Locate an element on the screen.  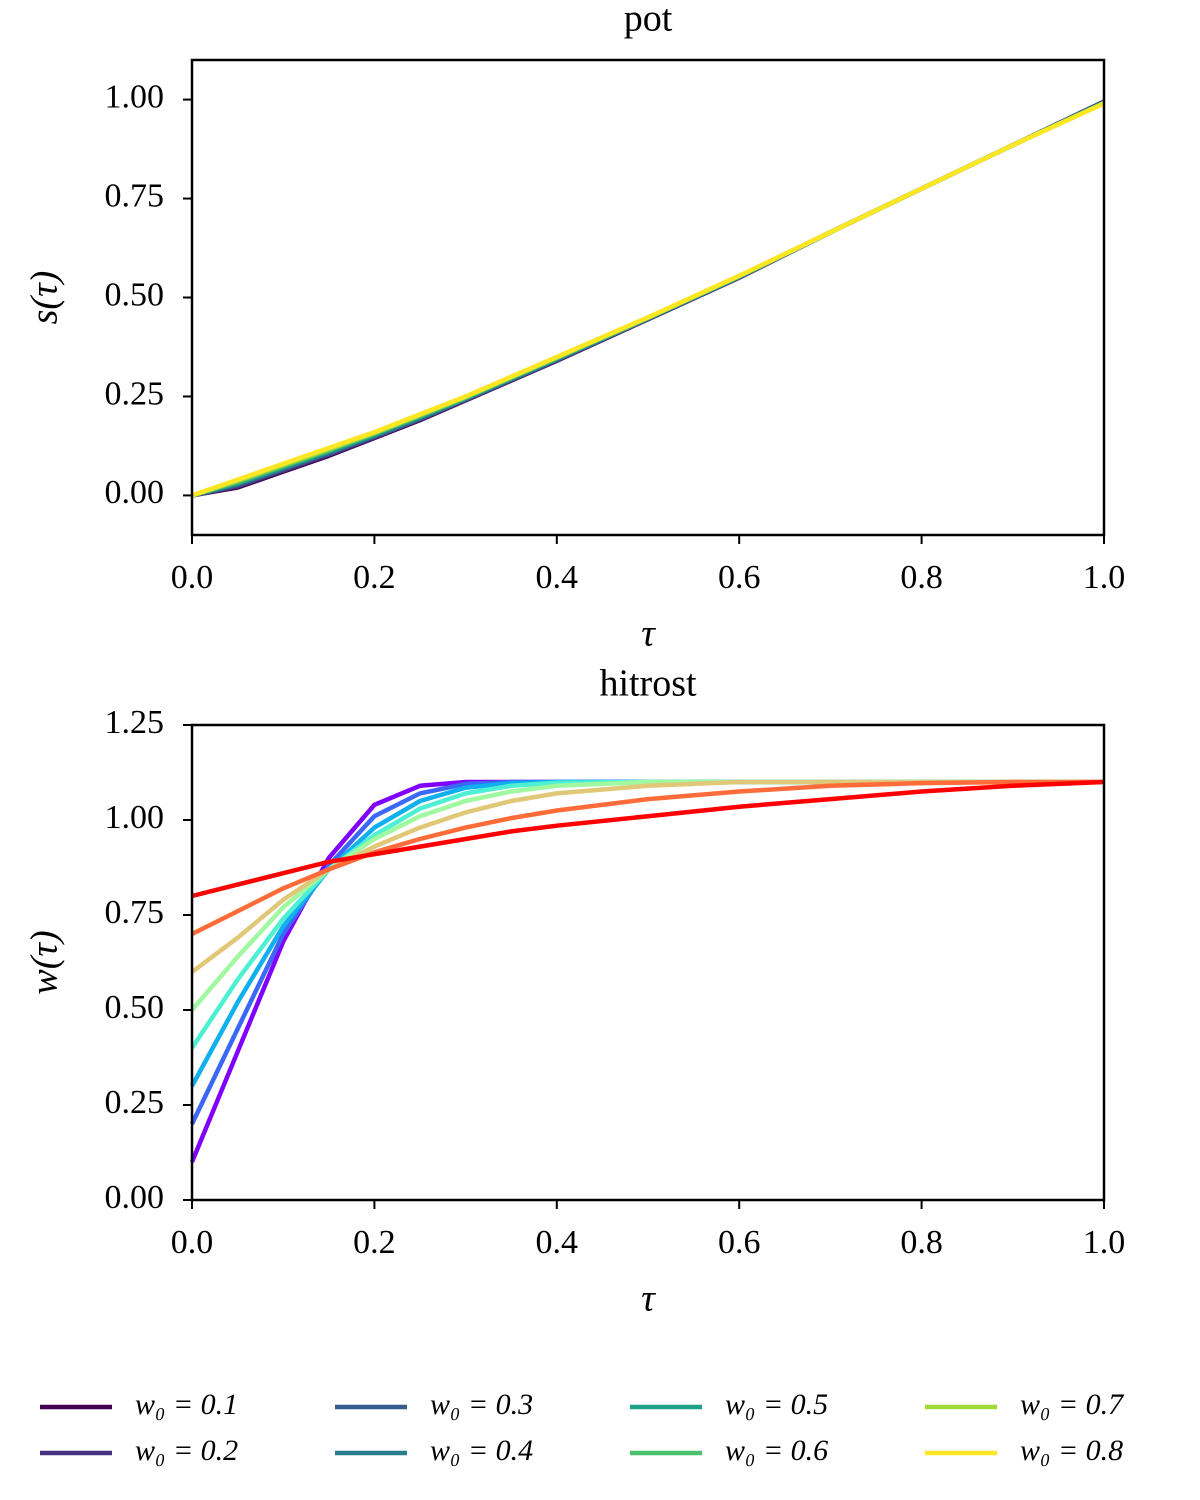
legend-label: w₀ = 0.5 is located at coordinates (776, 1404).